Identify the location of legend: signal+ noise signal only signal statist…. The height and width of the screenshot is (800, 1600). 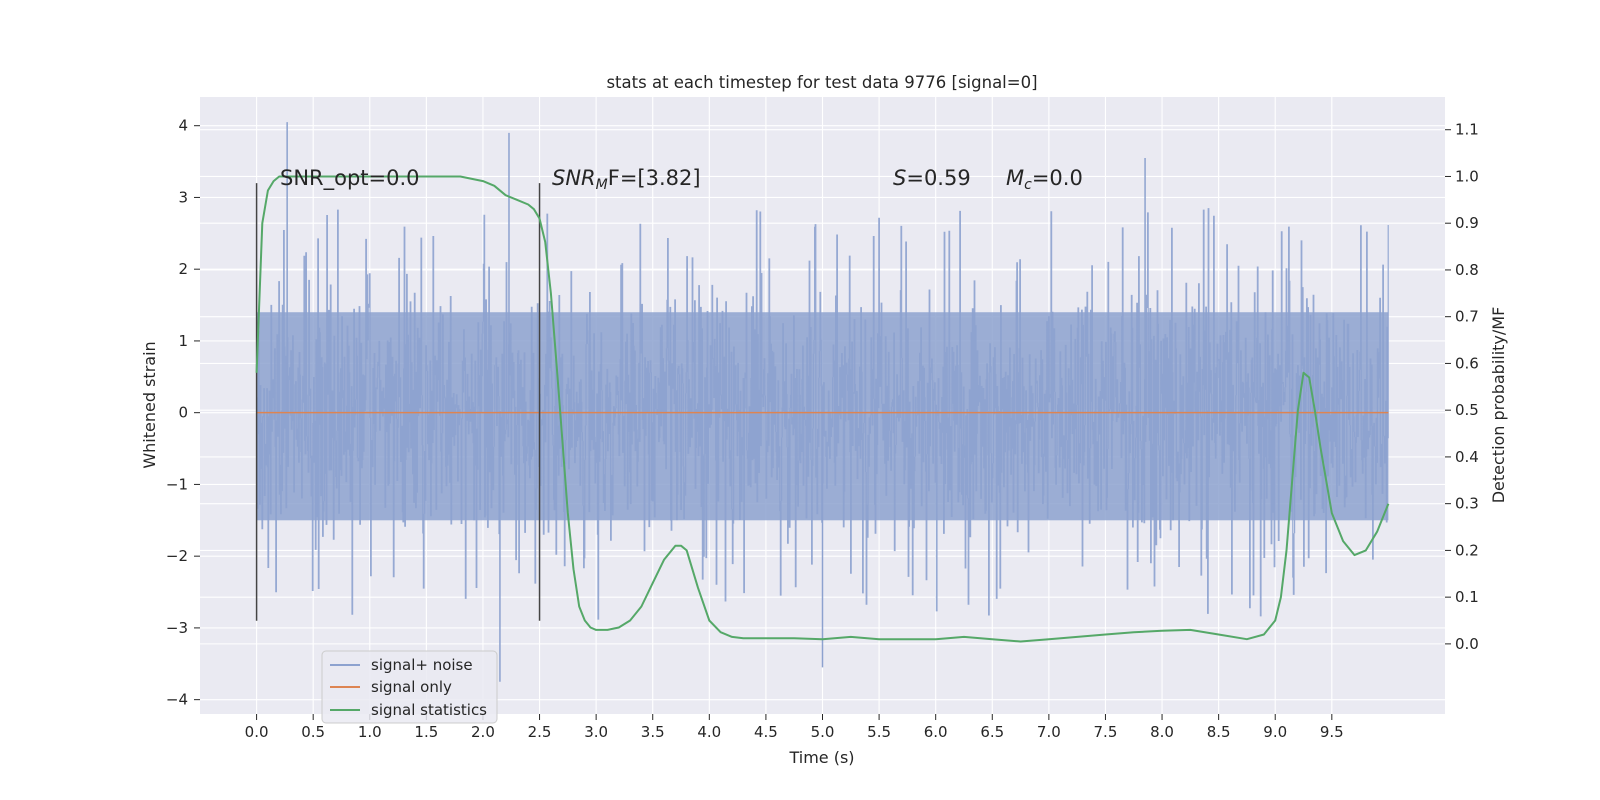
(409, 687).